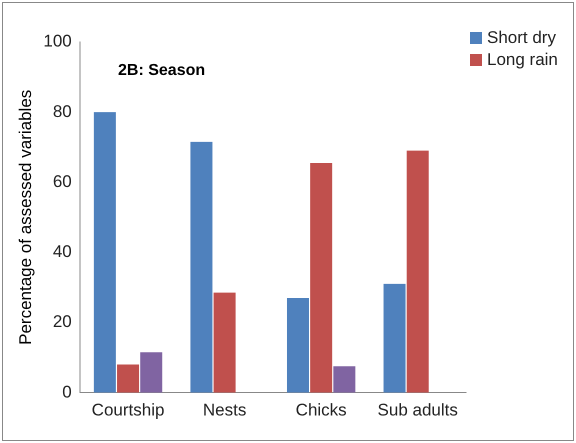 The width and height of the screenshot is (576, 443). Describe the element at coordinates (128, 410) in the screenshot. I see `x-tick-label: Courtship` at that location.